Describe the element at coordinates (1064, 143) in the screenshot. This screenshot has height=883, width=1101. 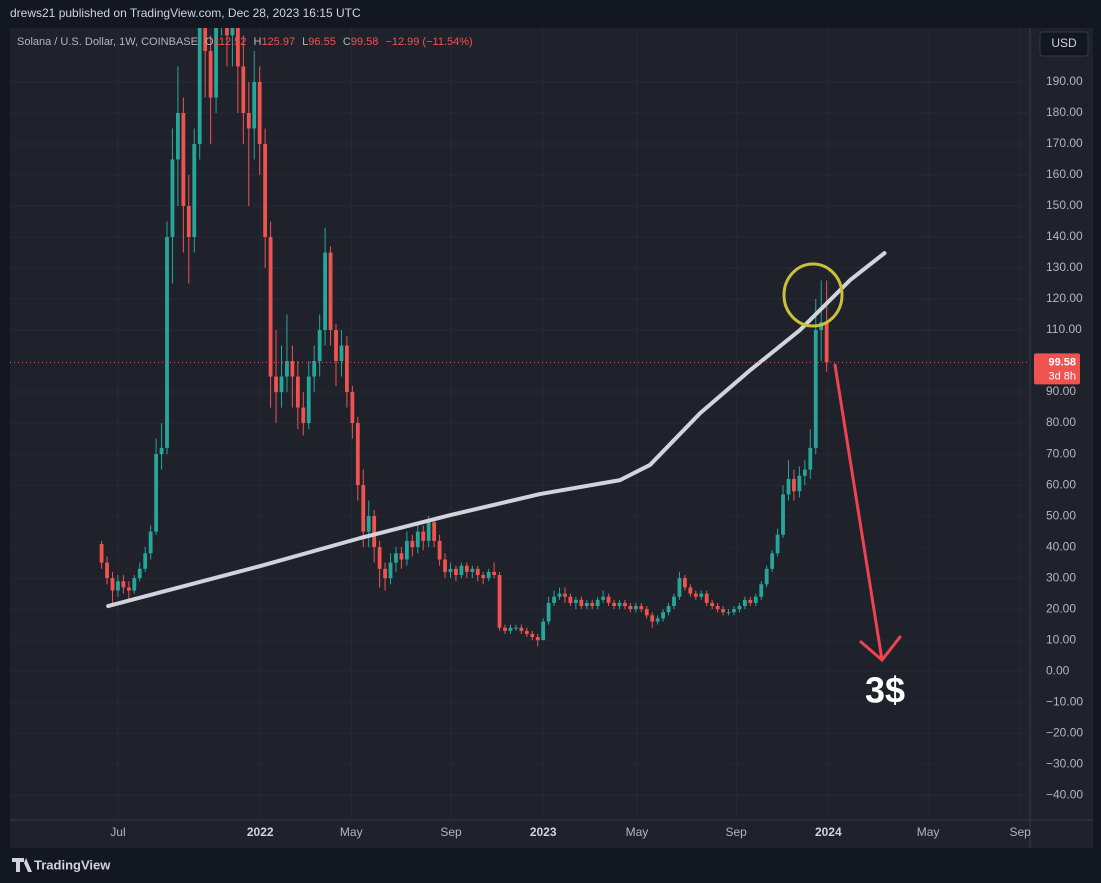
I see `y-tick-label: 170.00` at that location.